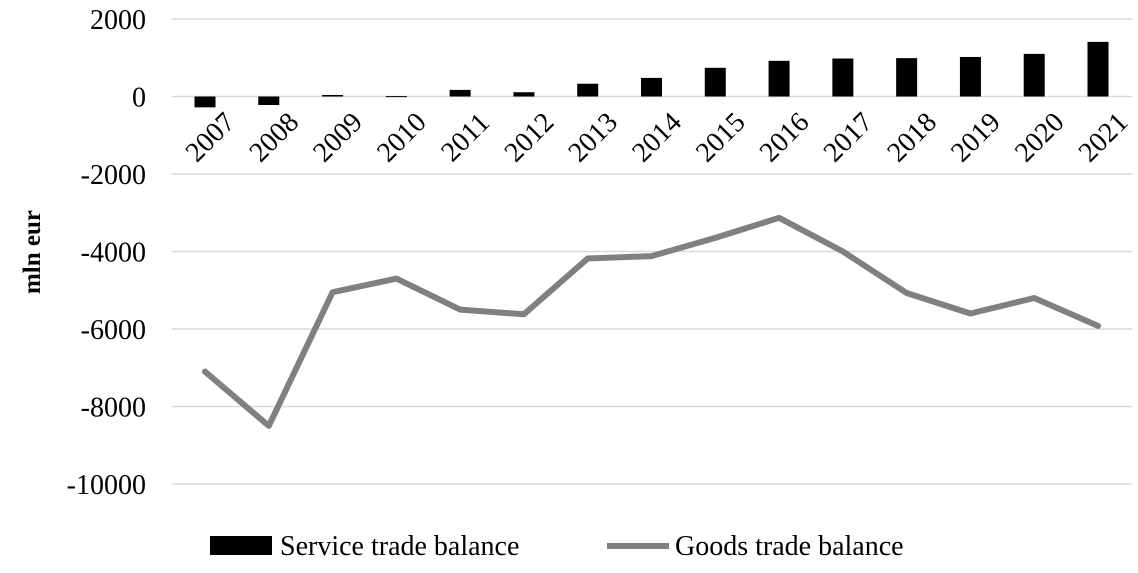 Image resolution: width=1138 pixels, height=573 pixels. I want to click on service-bar-2010, so click(396, 97).